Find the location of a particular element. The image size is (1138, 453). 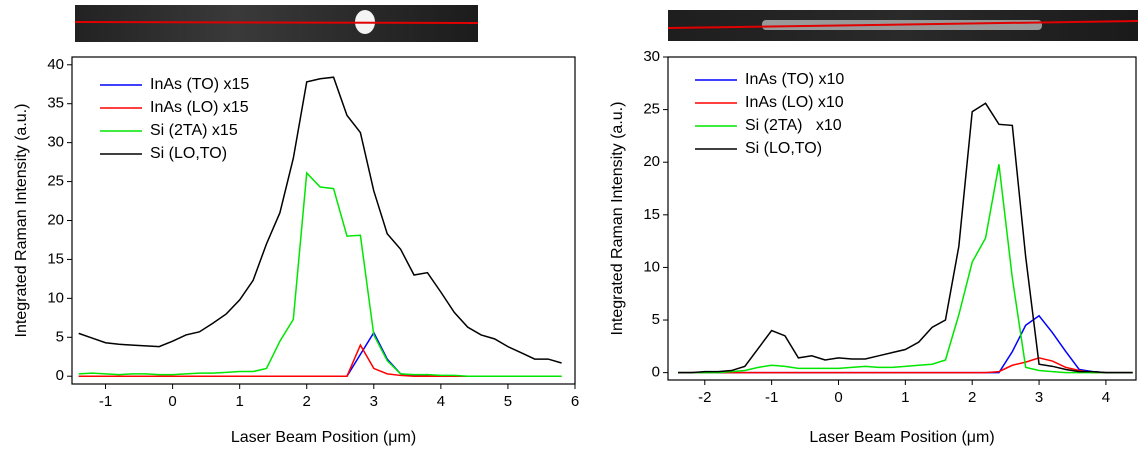

image-strip-right is located at coordinates (902, 25).